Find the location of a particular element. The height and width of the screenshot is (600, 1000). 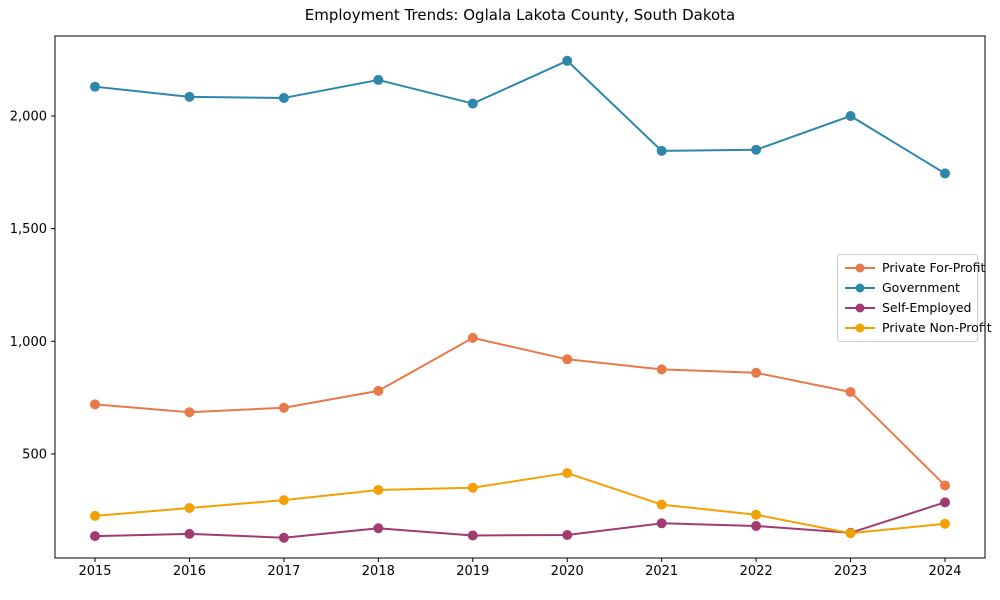

x-tick-label: 2023 is located at coordinates (850, 571).